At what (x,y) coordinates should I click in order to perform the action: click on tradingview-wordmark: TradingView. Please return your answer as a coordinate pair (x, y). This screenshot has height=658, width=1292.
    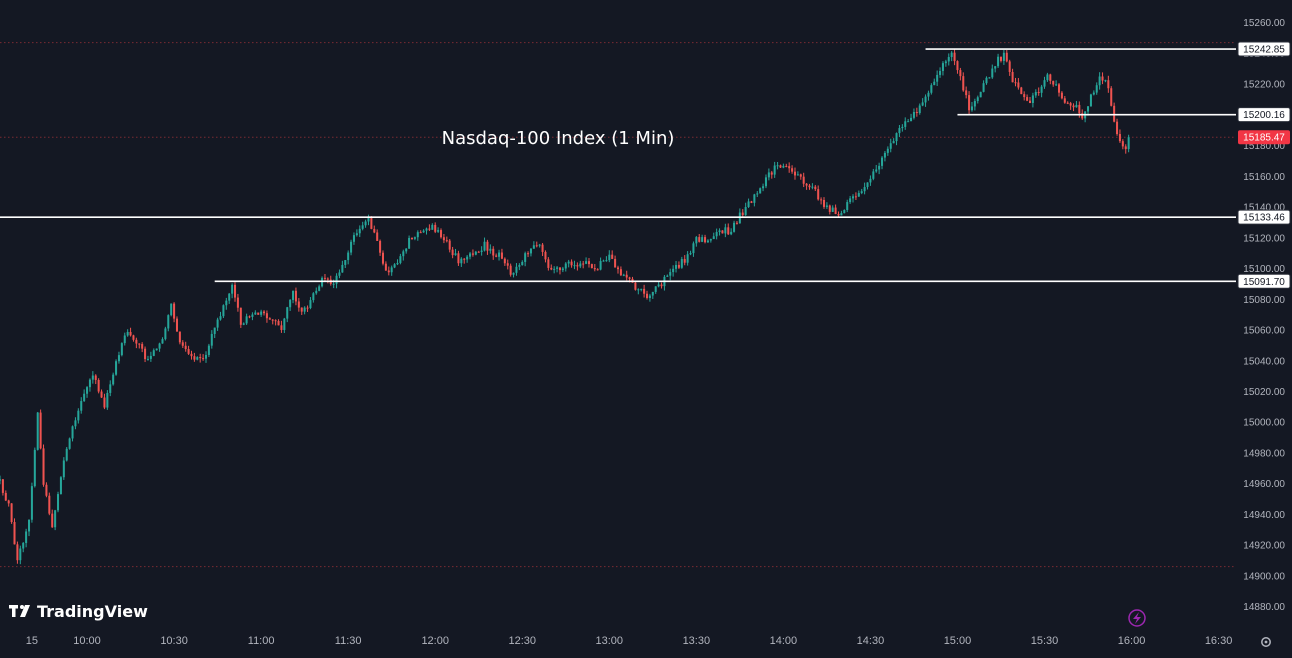
    Looking at the image, I should click on (92, 611).